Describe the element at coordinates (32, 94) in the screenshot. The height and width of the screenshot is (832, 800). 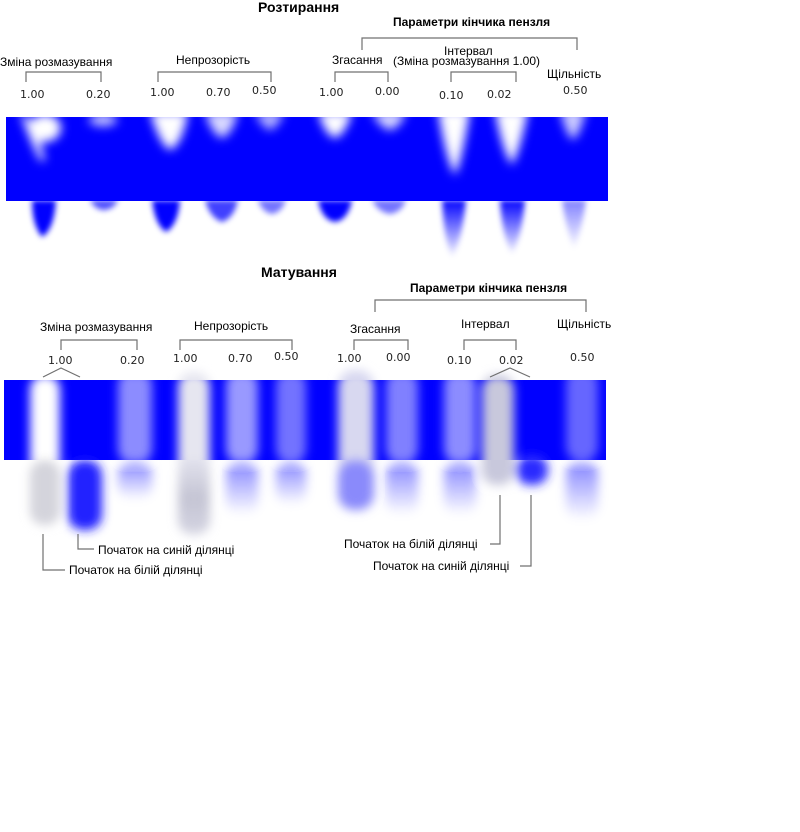
I see `smudge-value-smear-1: 1.00` at that location.